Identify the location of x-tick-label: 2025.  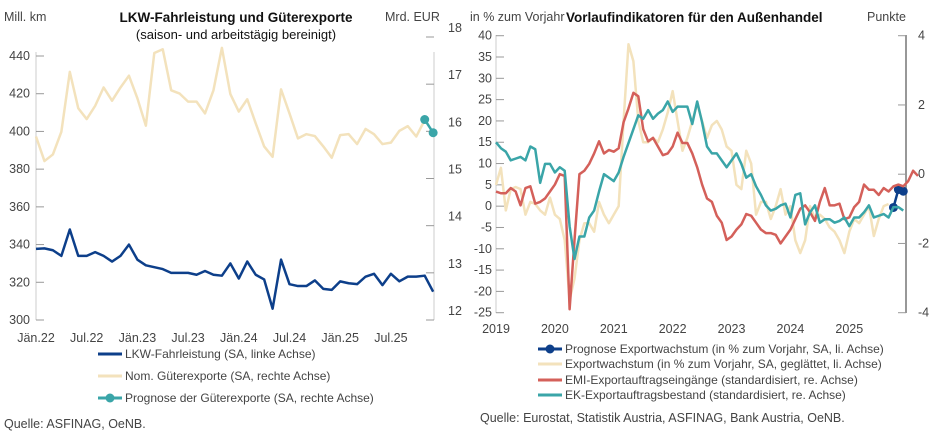
(849, 329).